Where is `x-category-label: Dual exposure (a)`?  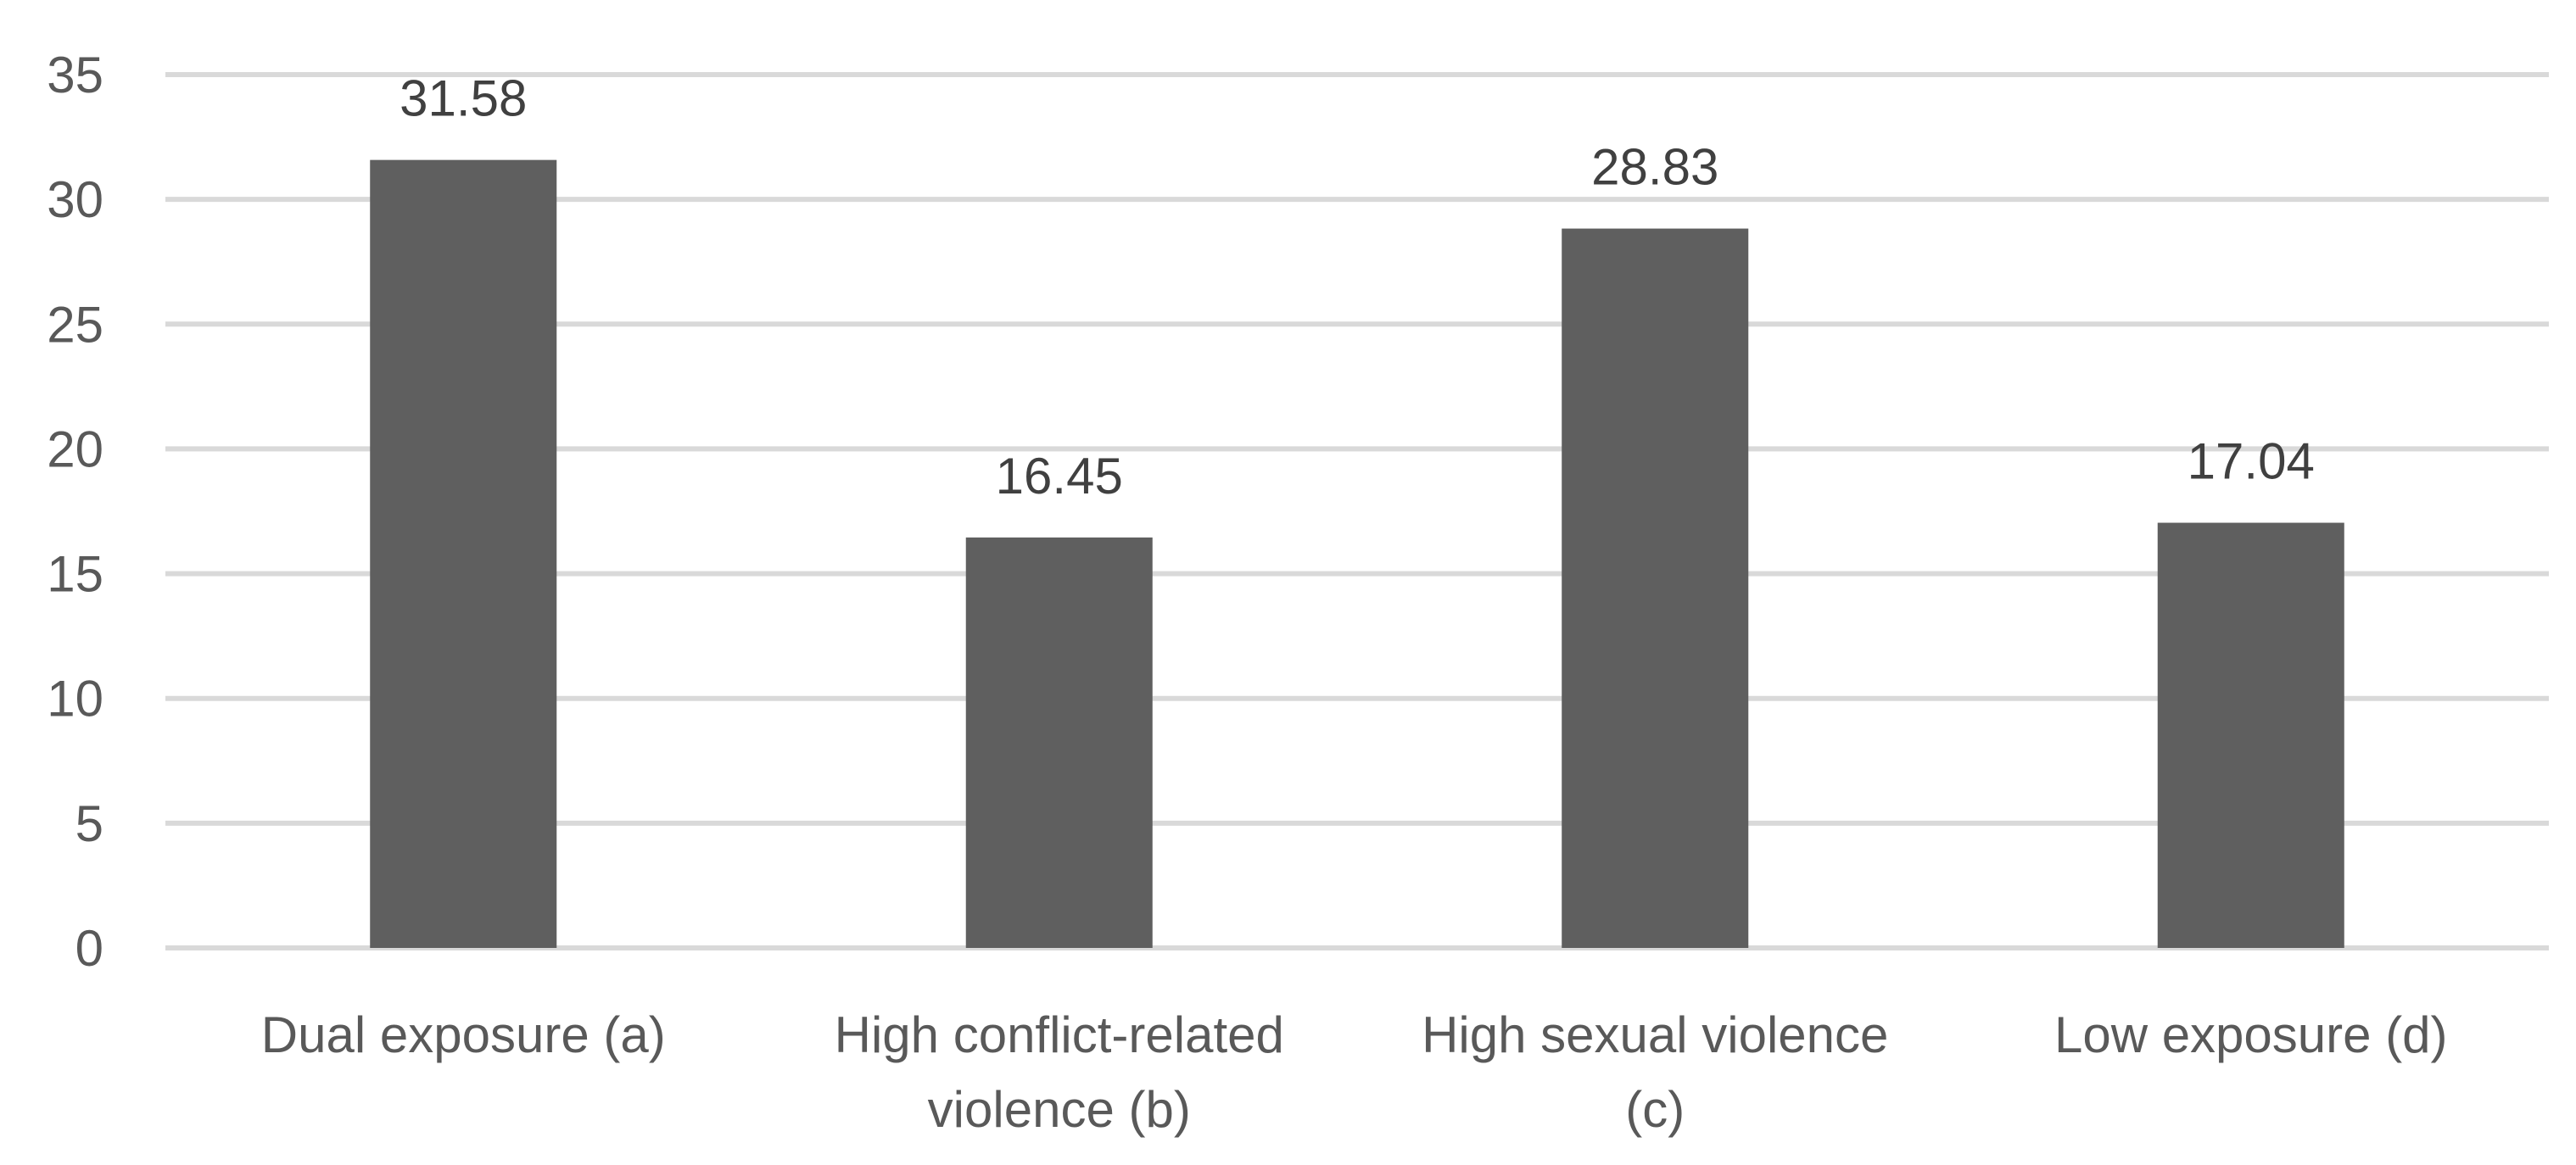
x-category-label: Dual exposure (a) is located at coordinates (463, 1034).